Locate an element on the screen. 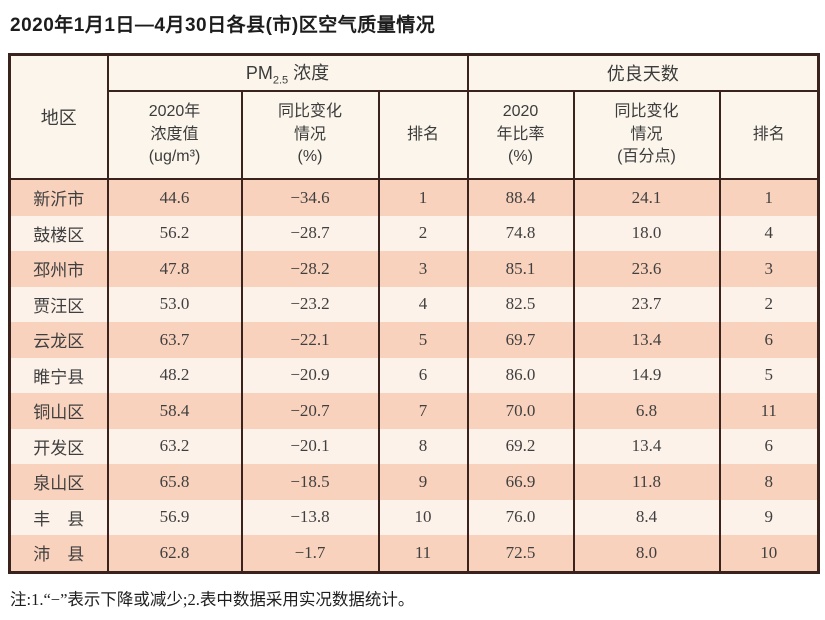 The width and height of the screenshot is (825, 620). gd-change-cell: 24.1 is located at coordinates (646, 197).